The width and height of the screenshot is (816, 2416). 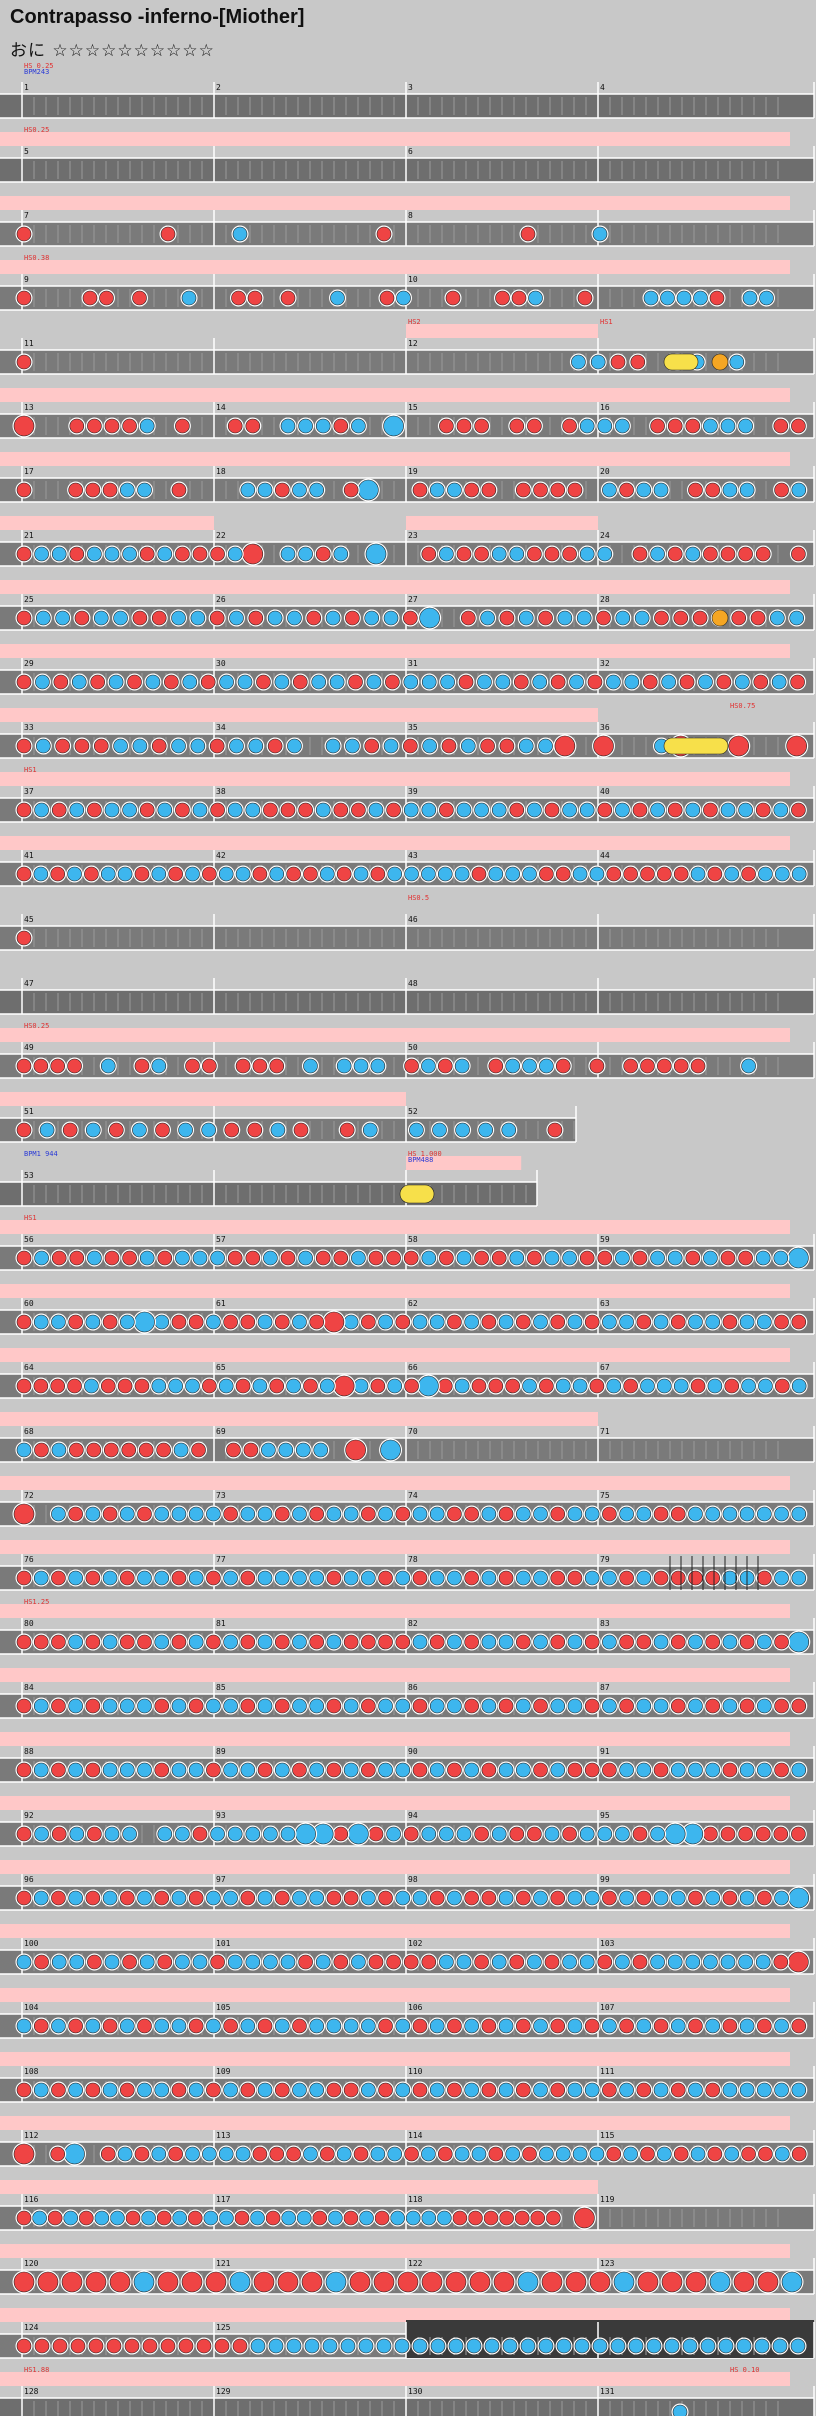 I want to click on measure-number: 32, so click(x=605, y=663).